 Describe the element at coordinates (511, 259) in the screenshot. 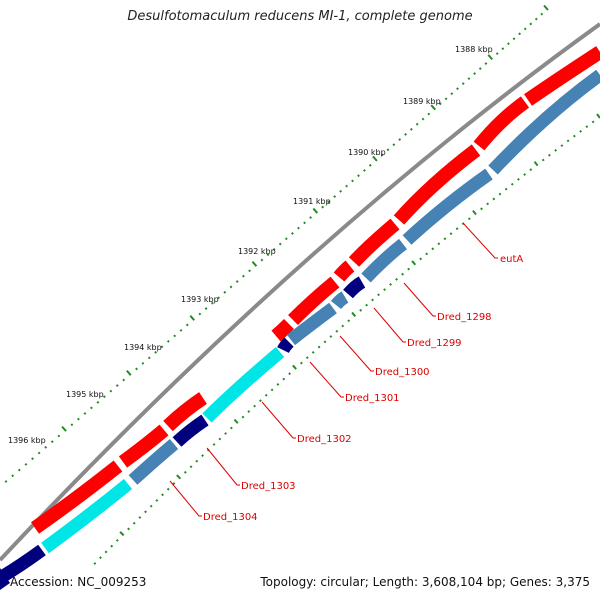

I see `gene-label: eutA` at that location.